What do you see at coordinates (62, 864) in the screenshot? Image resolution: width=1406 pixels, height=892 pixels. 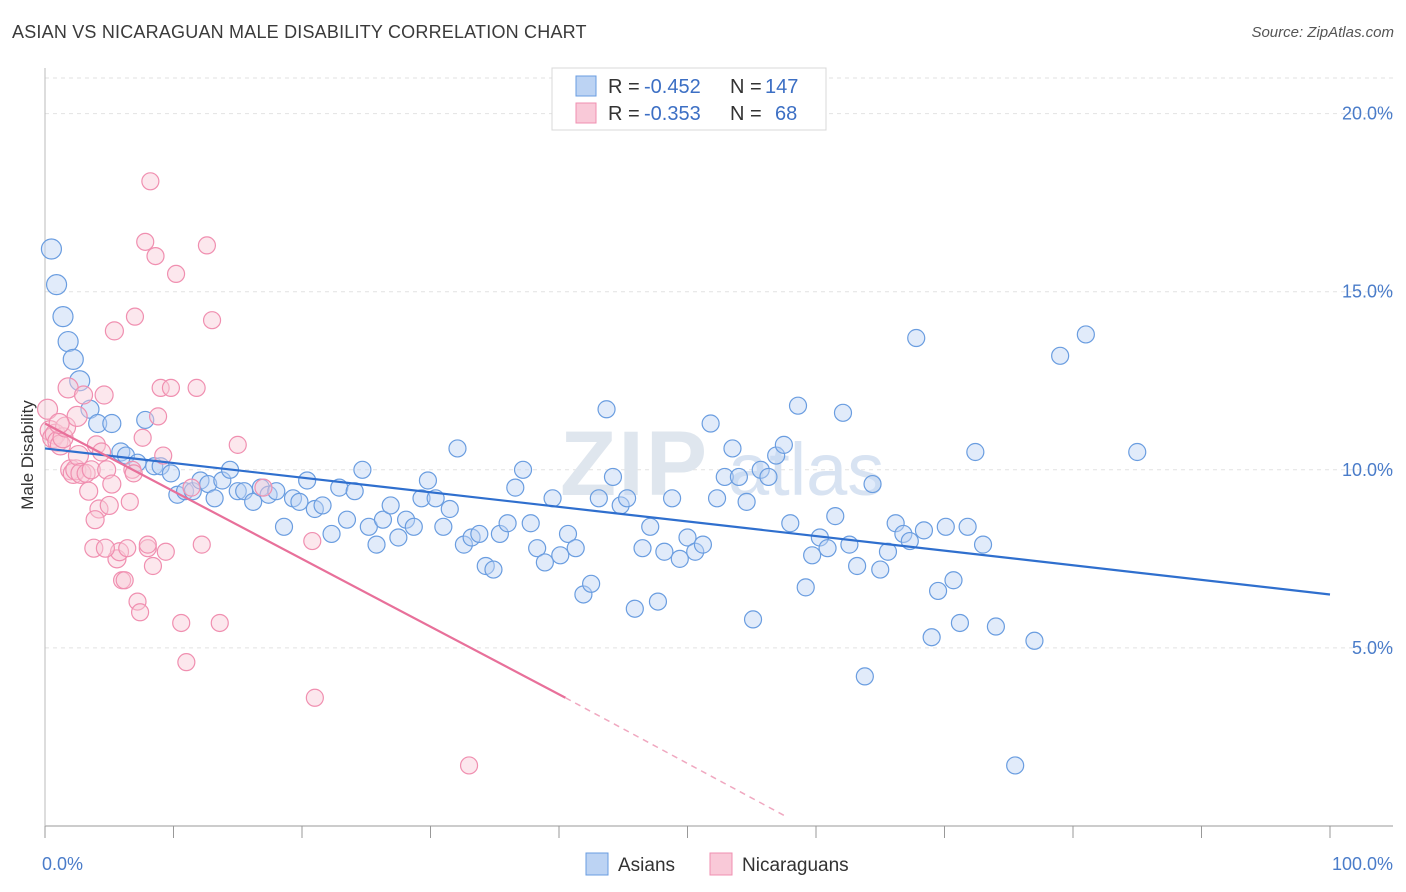 I see `x-tick-label-min: 0.0%` at bounding box center [62, 864].